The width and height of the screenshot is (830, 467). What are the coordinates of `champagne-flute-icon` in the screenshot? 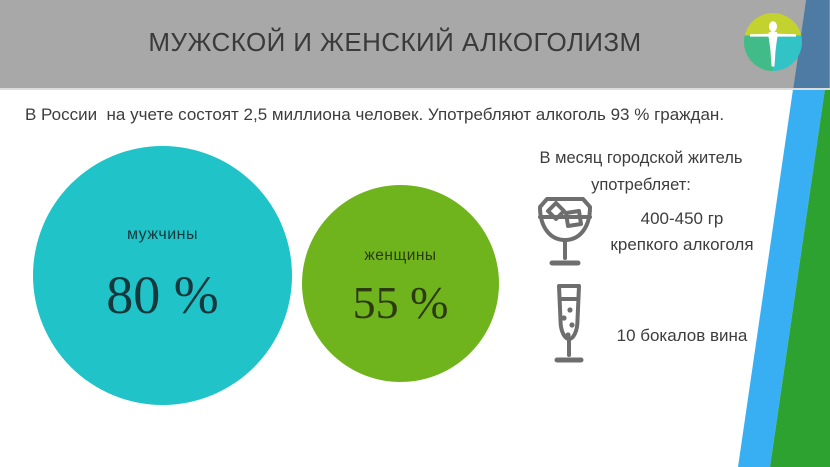 It's located at (569, 323).